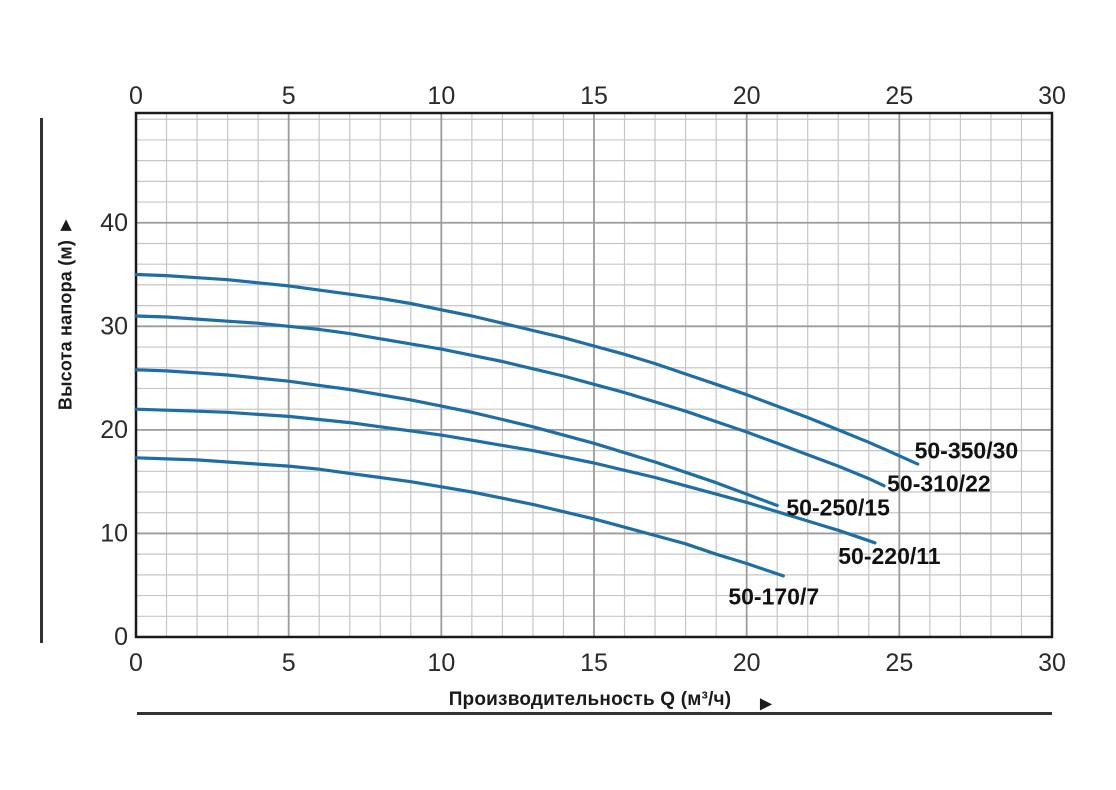 This screenshot has height=790, width=1116. What do you see at coordinates (136, 96) in the screenshot?
I see `tick-top-0: 0` at bounding box center [136, 96].